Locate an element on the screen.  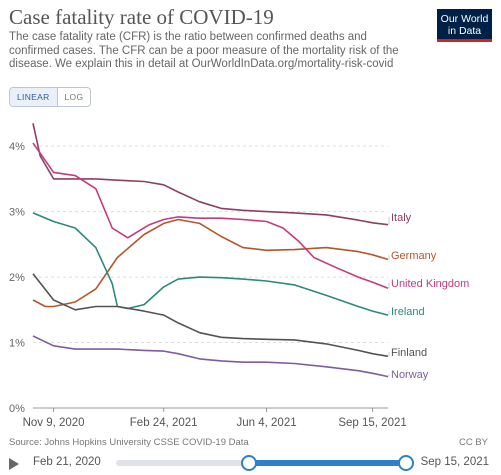
linear-scale-button: LINEAR is located at coordinates (34, 97).